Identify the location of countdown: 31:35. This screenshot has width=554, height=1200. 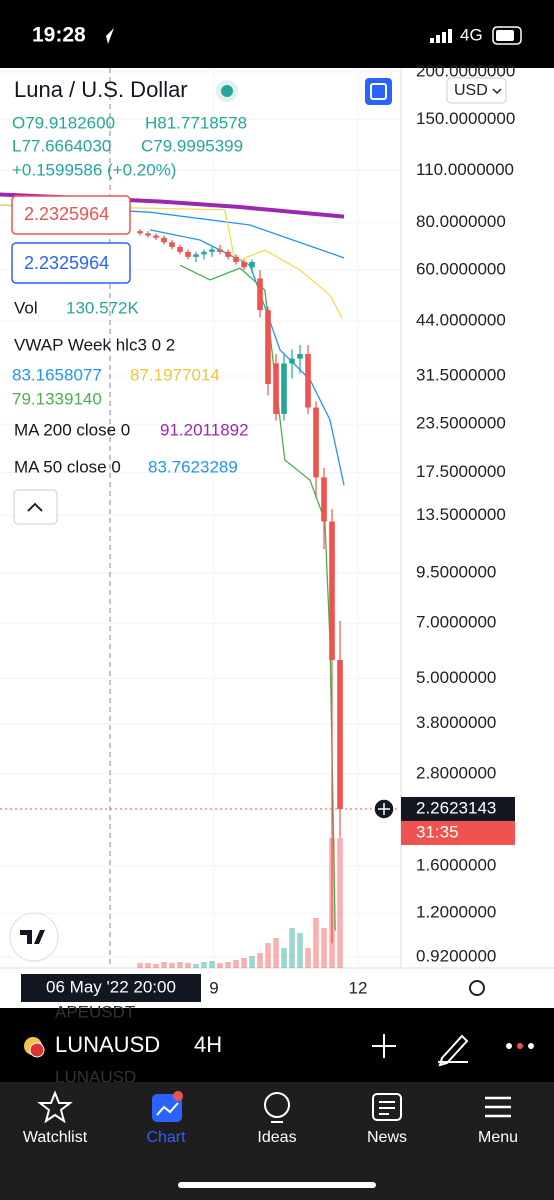
(437, 831).